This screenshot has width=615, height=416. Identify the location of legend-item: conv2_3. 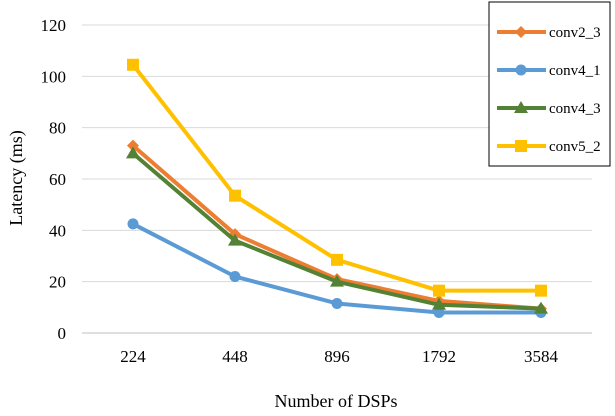
(549, 33).